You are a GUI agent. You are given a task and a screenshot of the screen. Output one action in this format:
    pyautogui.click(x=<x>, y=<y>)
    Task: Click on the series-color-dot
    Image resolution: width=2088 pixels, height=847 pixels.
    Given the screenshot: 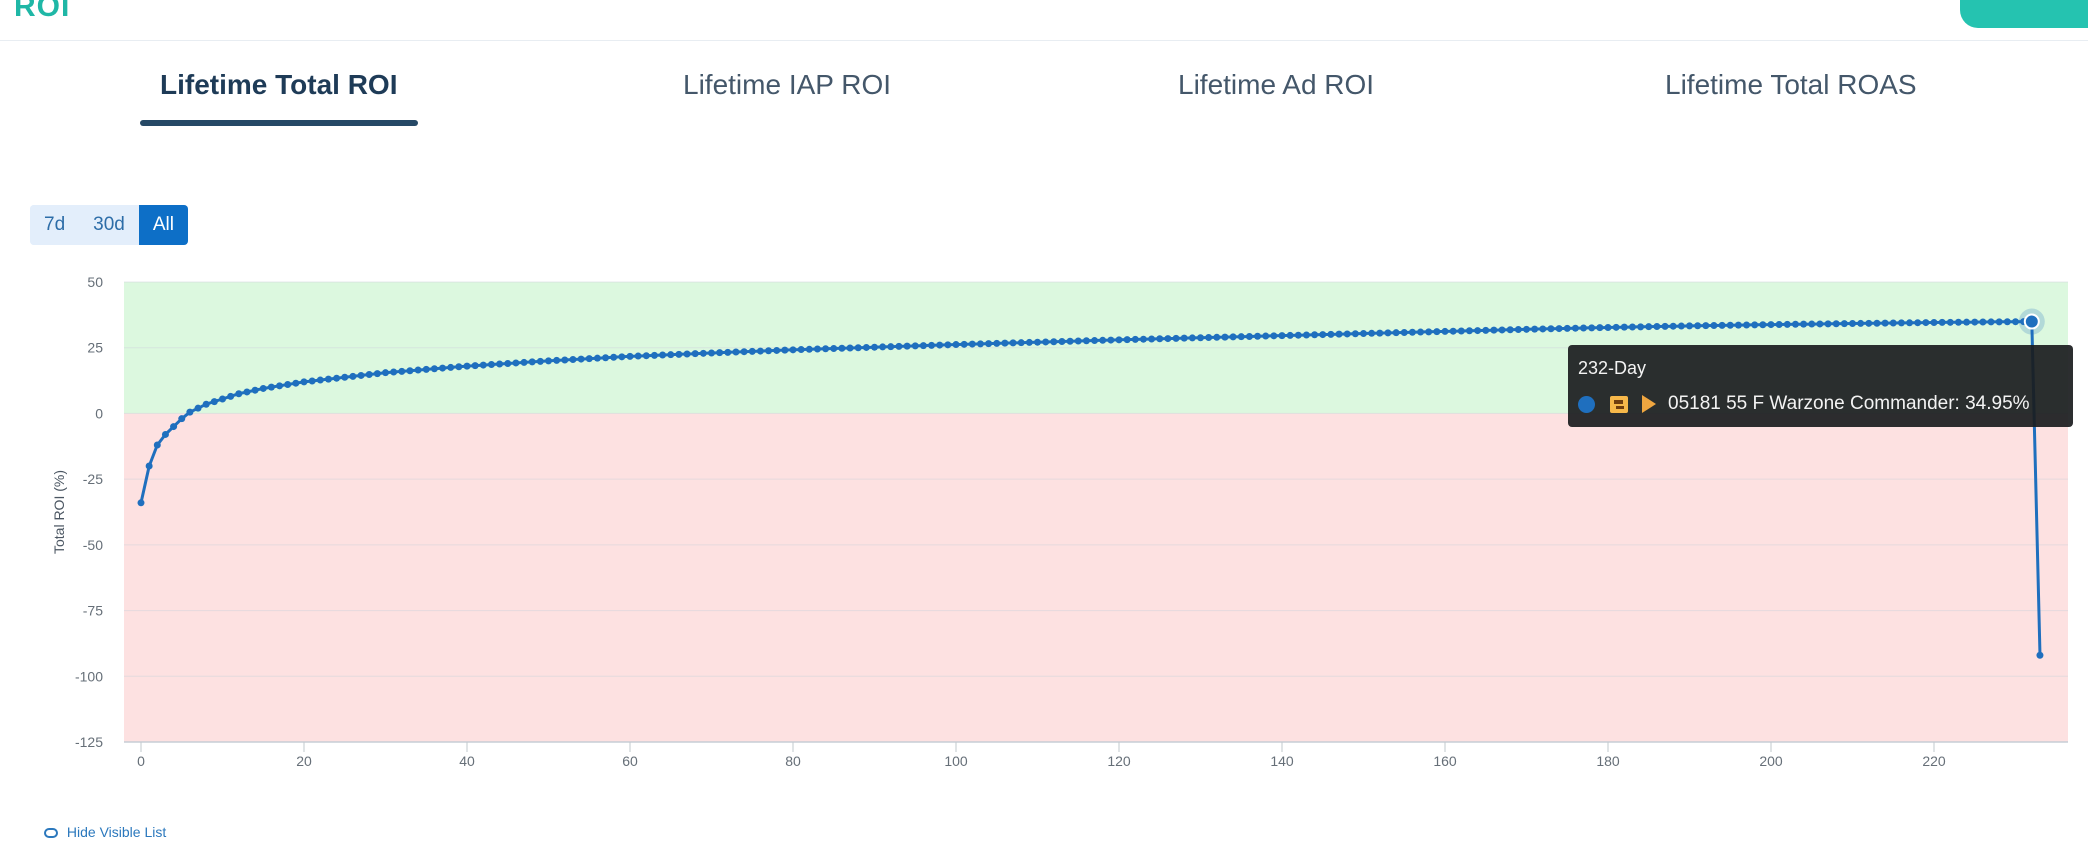 What is the action you would take?
    pyautogui.click(x=1586, y=404)
    